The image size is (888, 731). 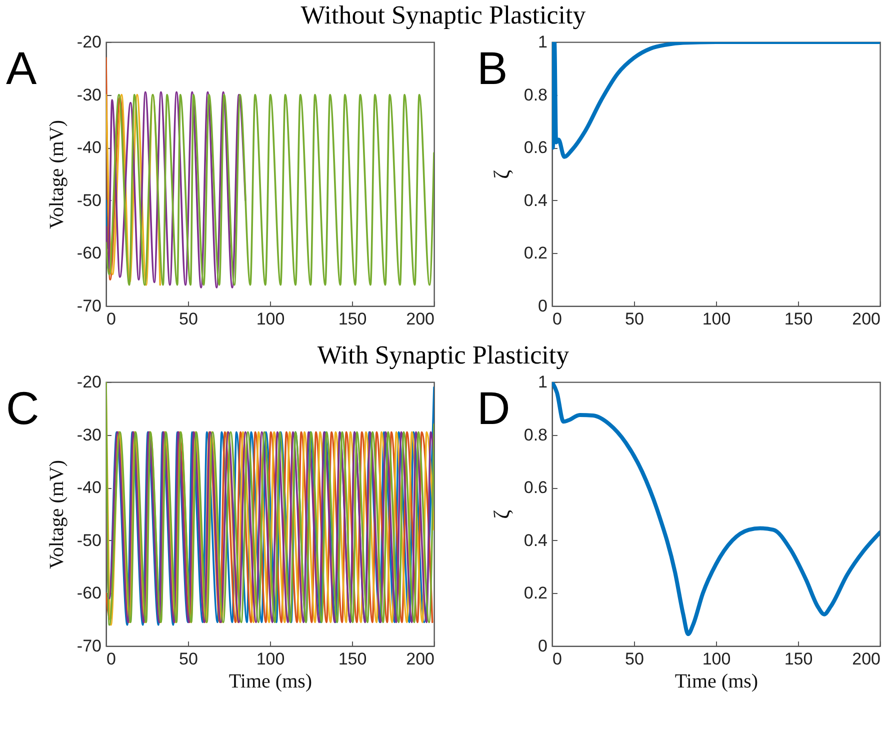 What do you see at coordinates (493, 408) in the screenshot?
I see `text: D` at bounding box center [493, 408].